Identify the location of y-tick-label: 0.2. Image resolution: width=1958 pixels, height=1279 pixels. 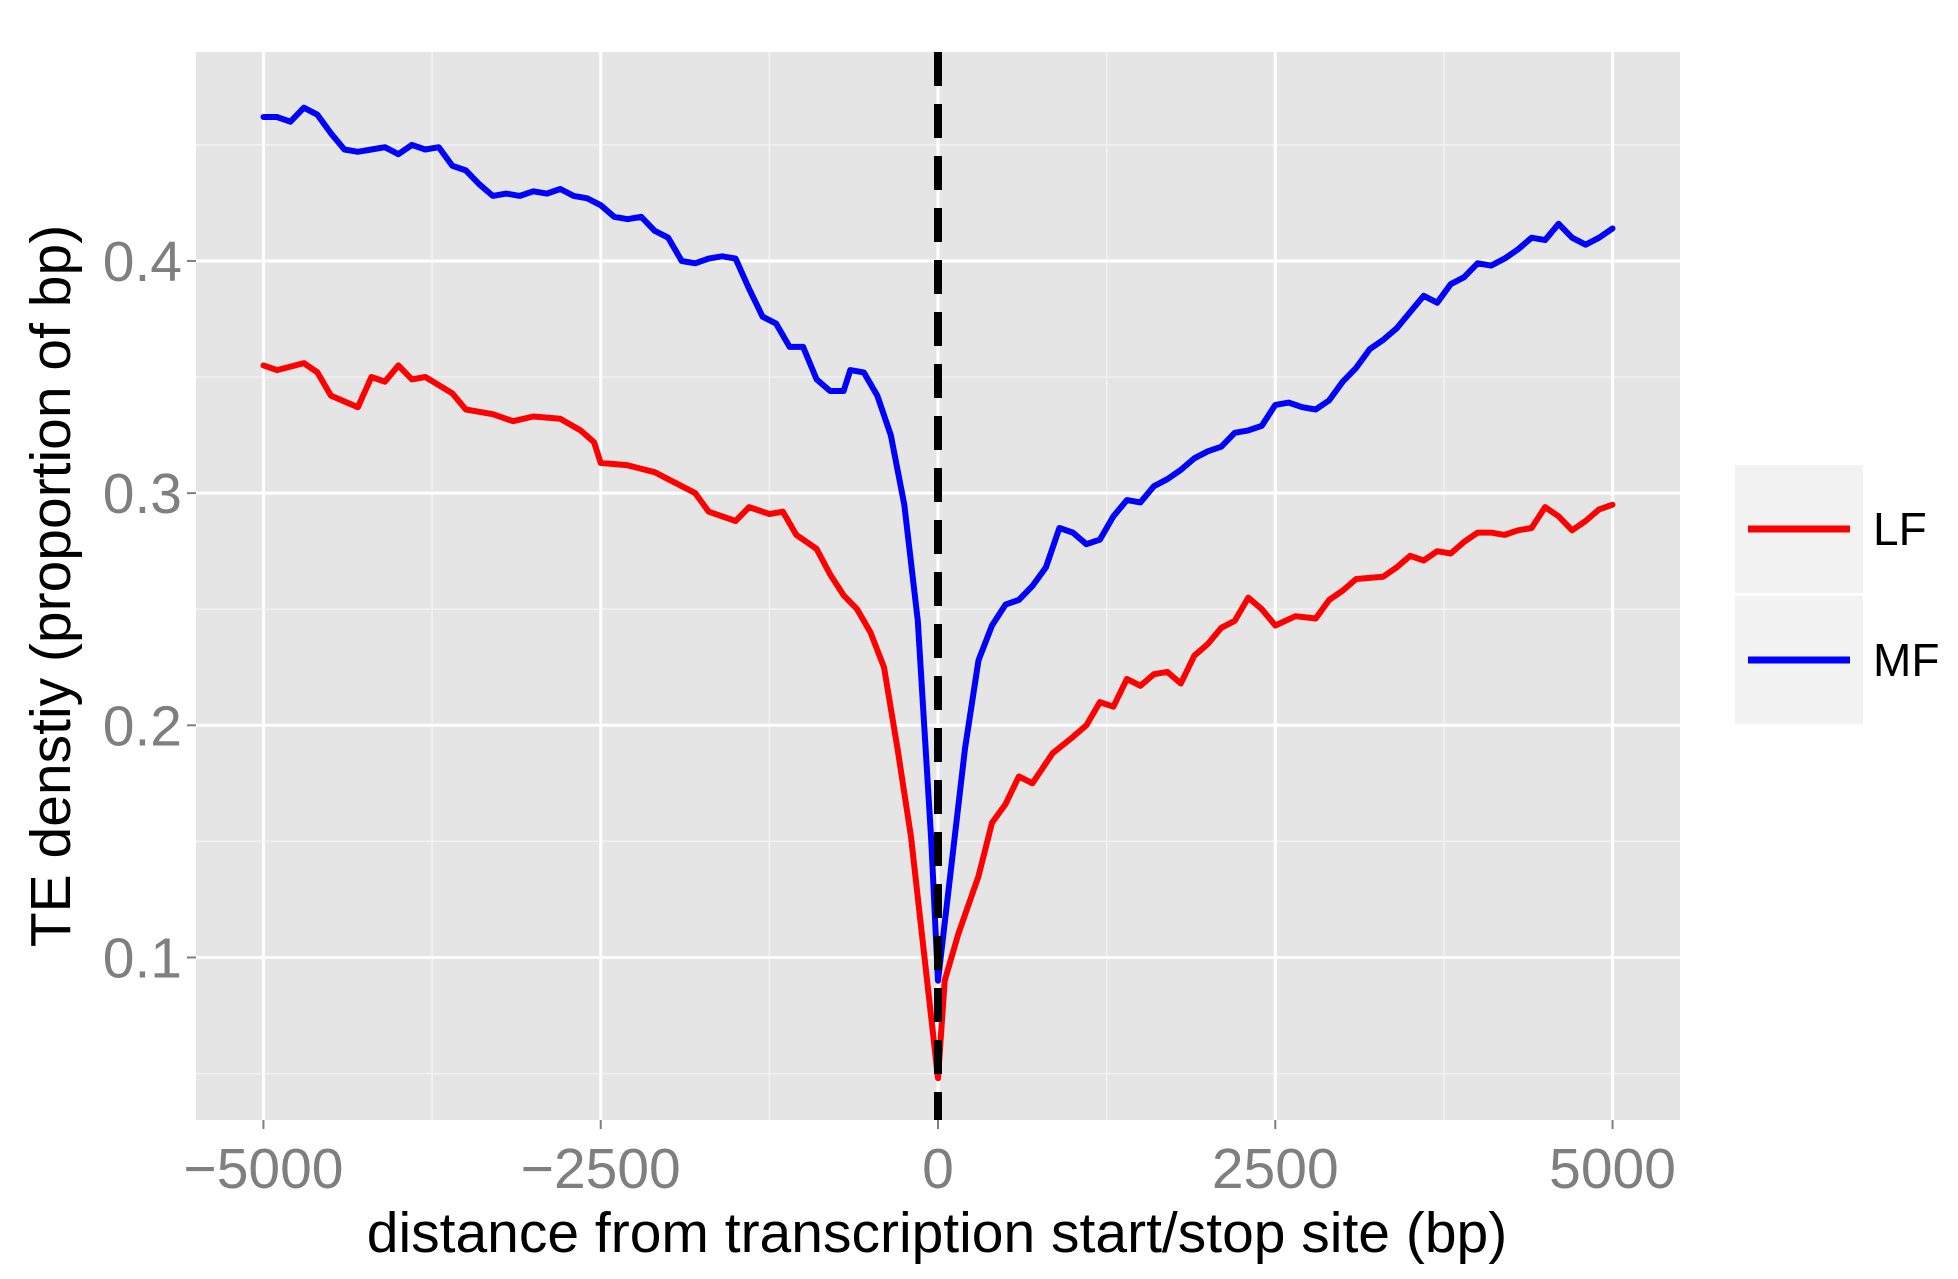
(142, 726).